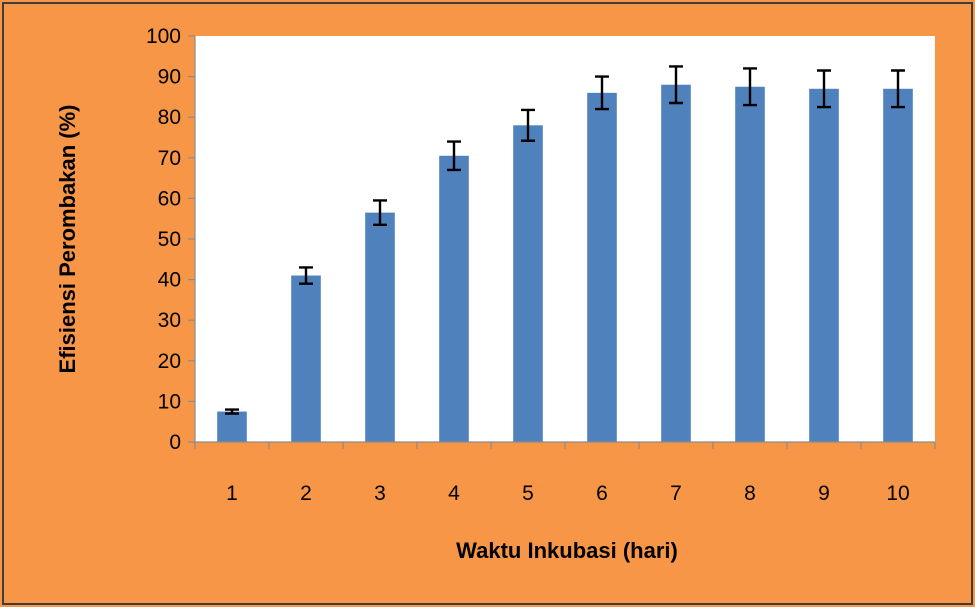 The height and width of the screenshot is (607, 975). What do you see at coordinates (565, 473) in the screenshot?
I see `x-axis-ticks: 1 2 3 4 5 6 7 8 9 10` at bounding box center [565, 473].